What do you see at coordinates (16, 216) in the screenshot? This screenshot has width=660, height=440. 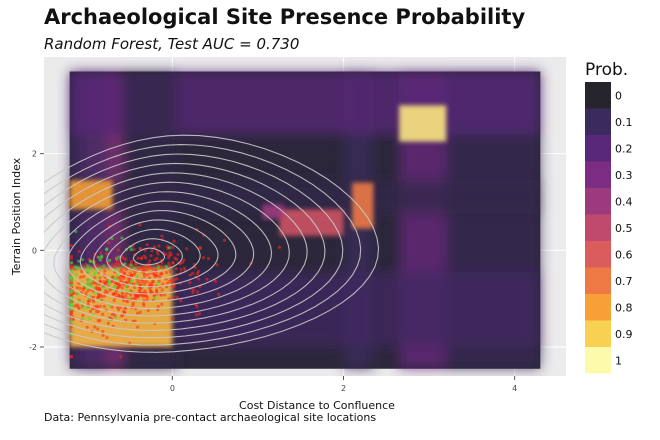 I see `y-axis-label: Terrain Position Index` at bounding box center [16, 216].